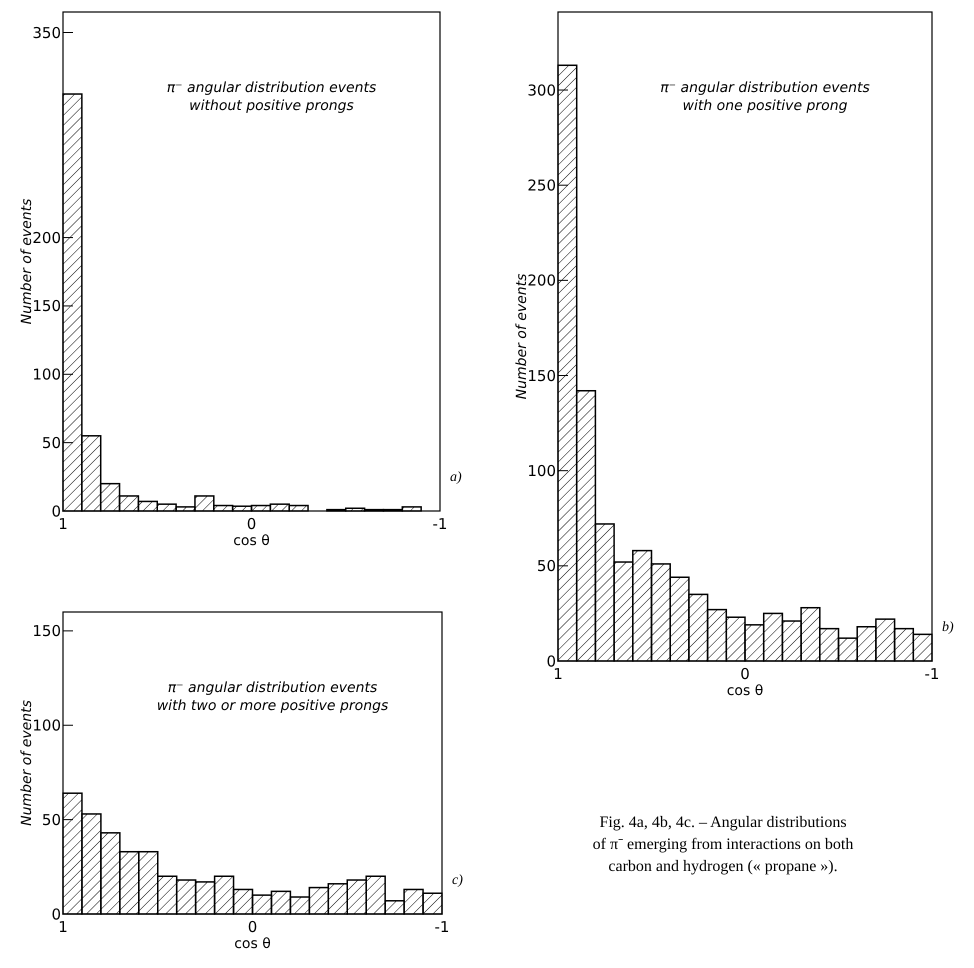 The image size is (974, 968). I want to click on y-tick-label: 350, so click(46, 33).